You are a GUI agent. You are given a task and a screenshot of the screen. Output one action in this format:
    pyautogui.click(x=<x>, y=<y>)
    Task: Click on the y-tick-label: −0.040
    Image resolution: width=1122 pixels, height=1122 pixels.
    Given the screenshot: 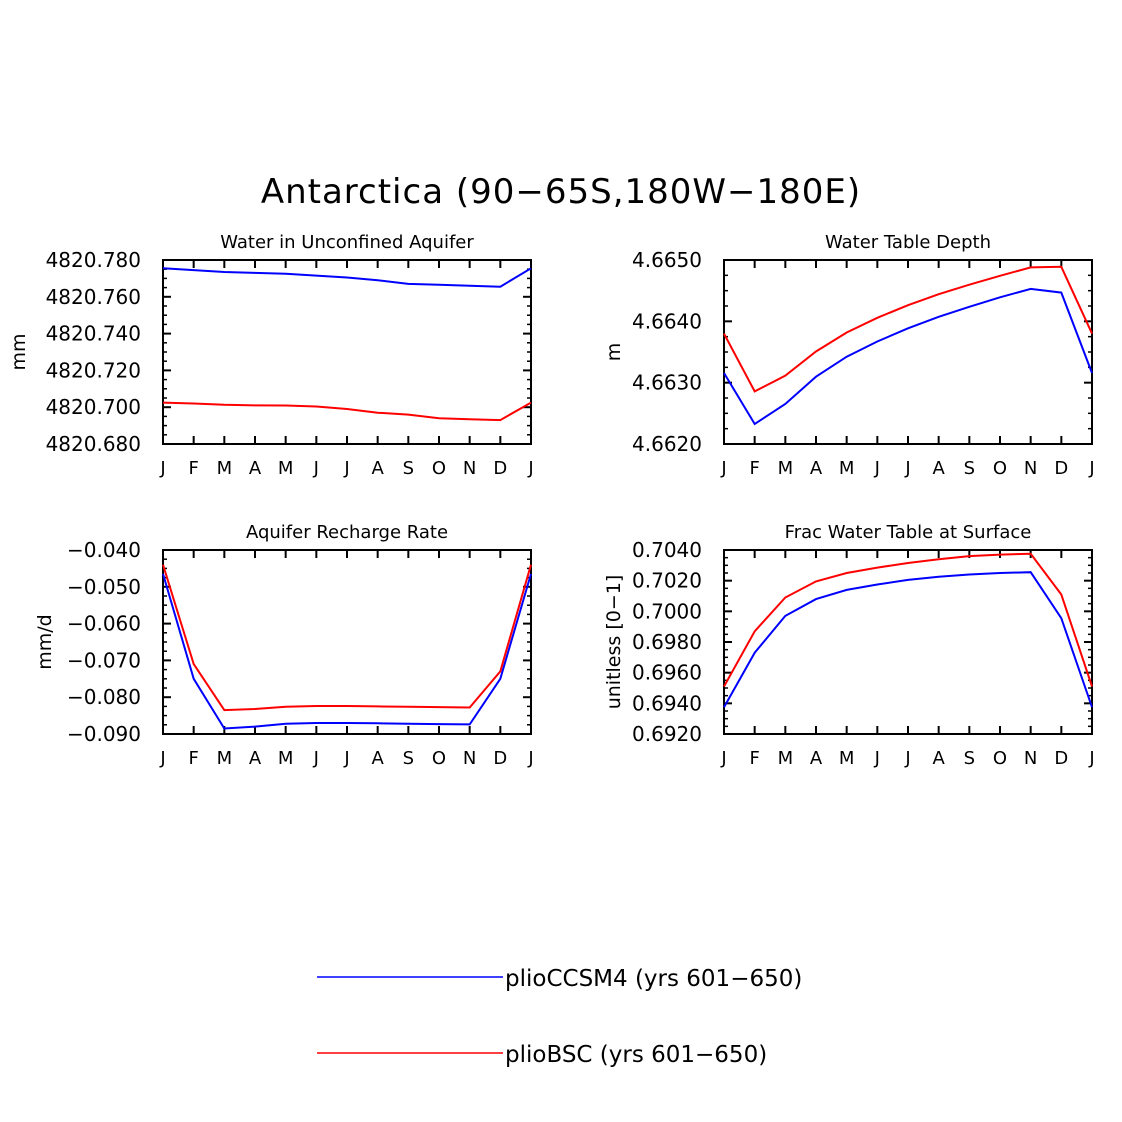 What is the action you would take?
    pyautogui.click(x=104, y=550)
    